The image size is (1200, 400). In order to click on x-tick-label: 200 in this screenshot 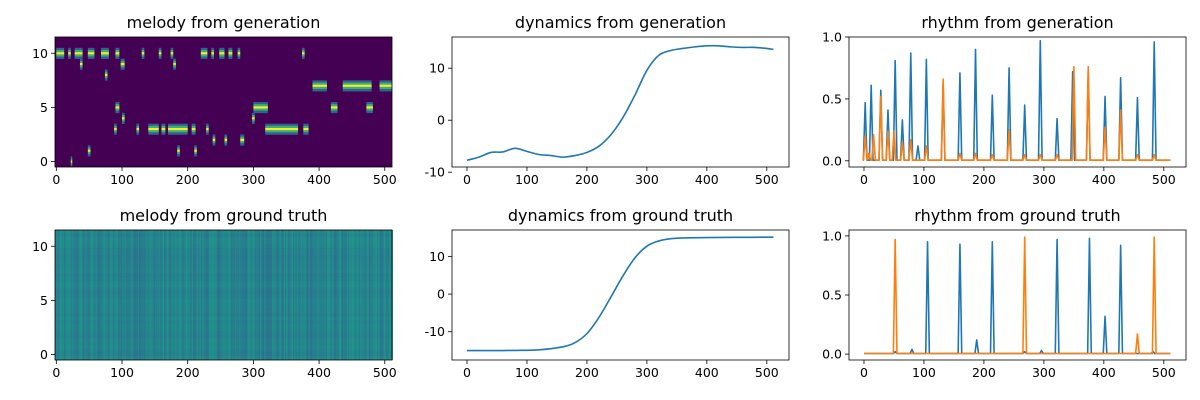, I will do `click(984, 372)`.